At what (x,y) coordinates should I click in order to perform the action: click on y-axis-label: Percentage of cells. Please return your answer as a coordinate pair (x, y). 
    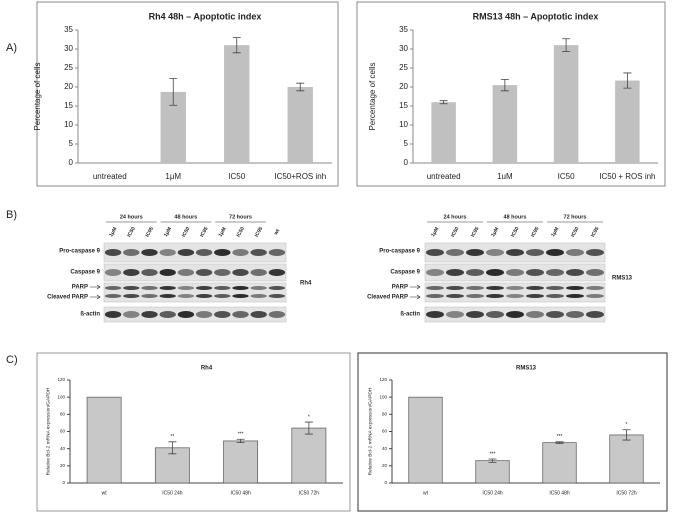
    Looking at the image, I should click on (372, 96).